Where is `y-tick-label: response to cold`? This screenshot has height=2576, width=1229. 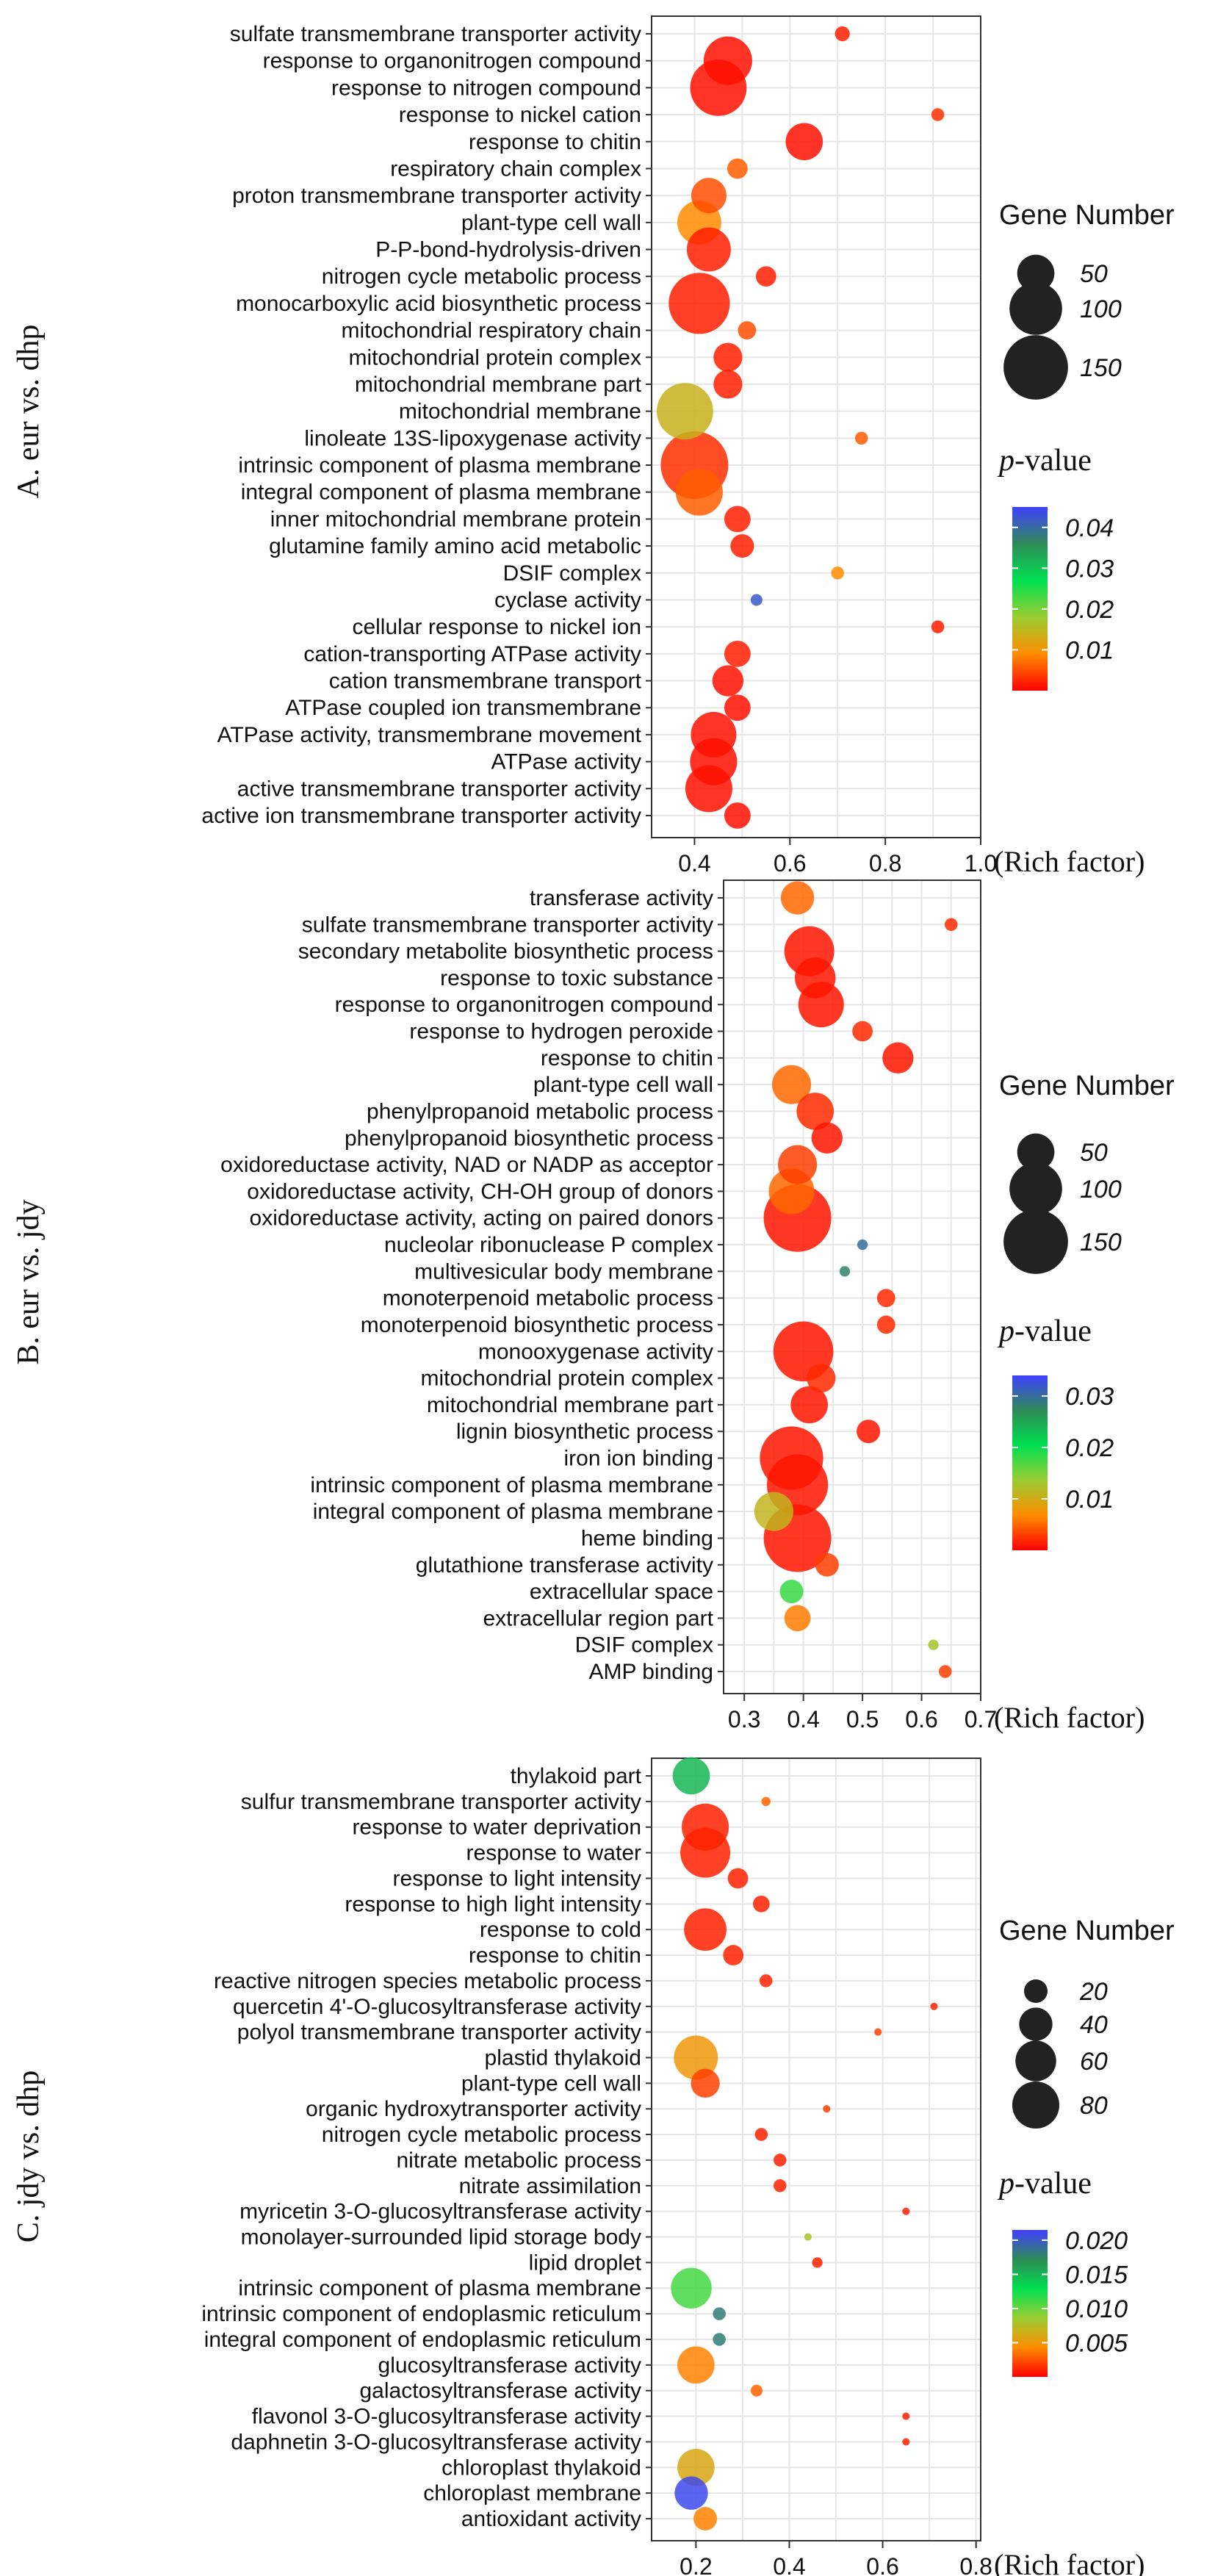
y-tick-label: response to cold is located at coordinates (560, 1930).